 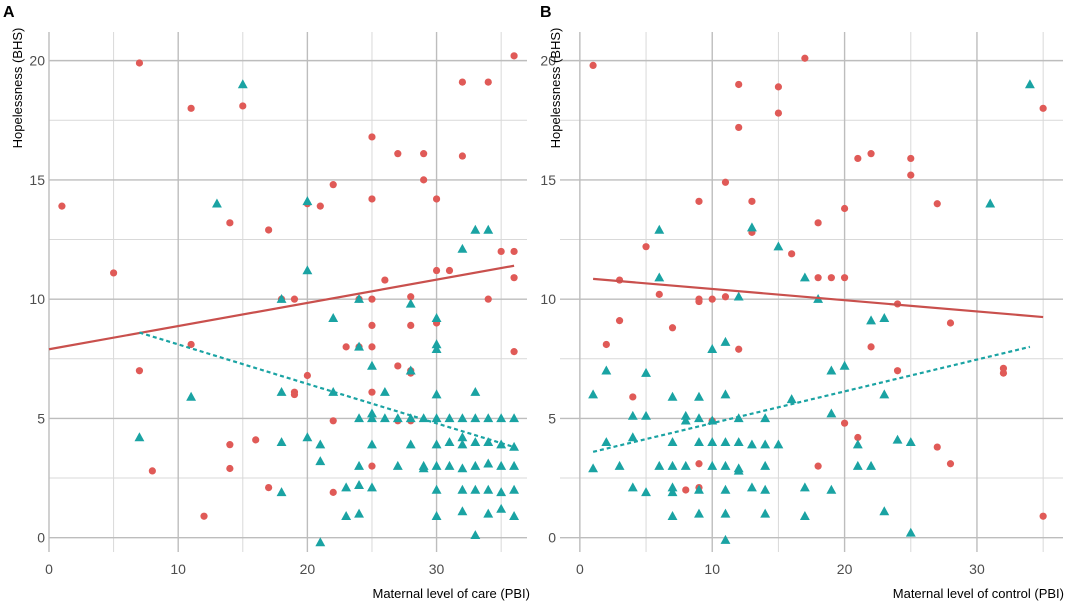 What do you see at coordinates (17, 88) in the screenshot?
I see `y-axis-title-a: Hopelessness (BHS)` at bounding box center [17, 88].